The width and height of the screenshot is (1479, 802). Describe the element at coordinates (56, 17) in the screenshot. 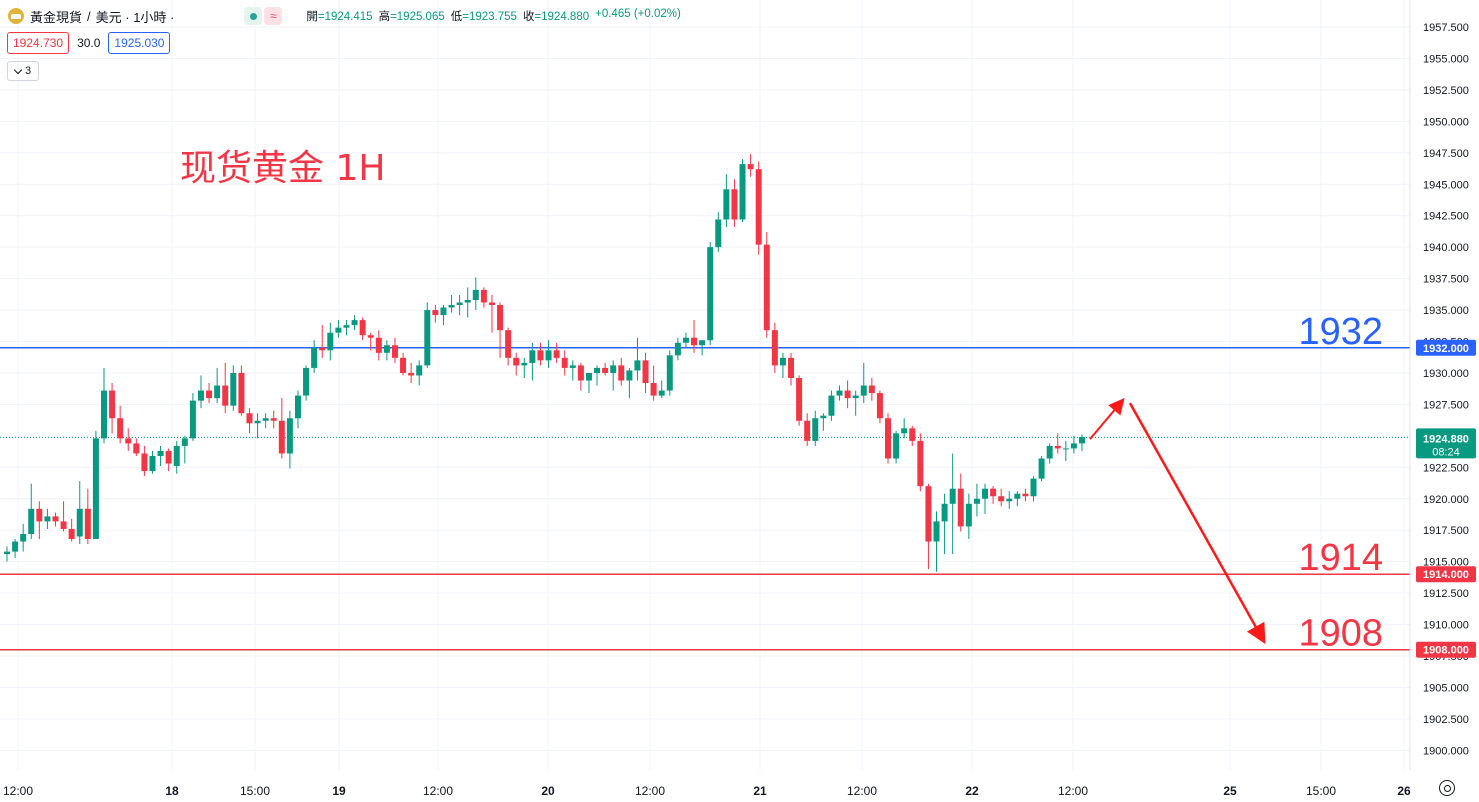

I see `symbol-name: 黃金現貨` at that location.